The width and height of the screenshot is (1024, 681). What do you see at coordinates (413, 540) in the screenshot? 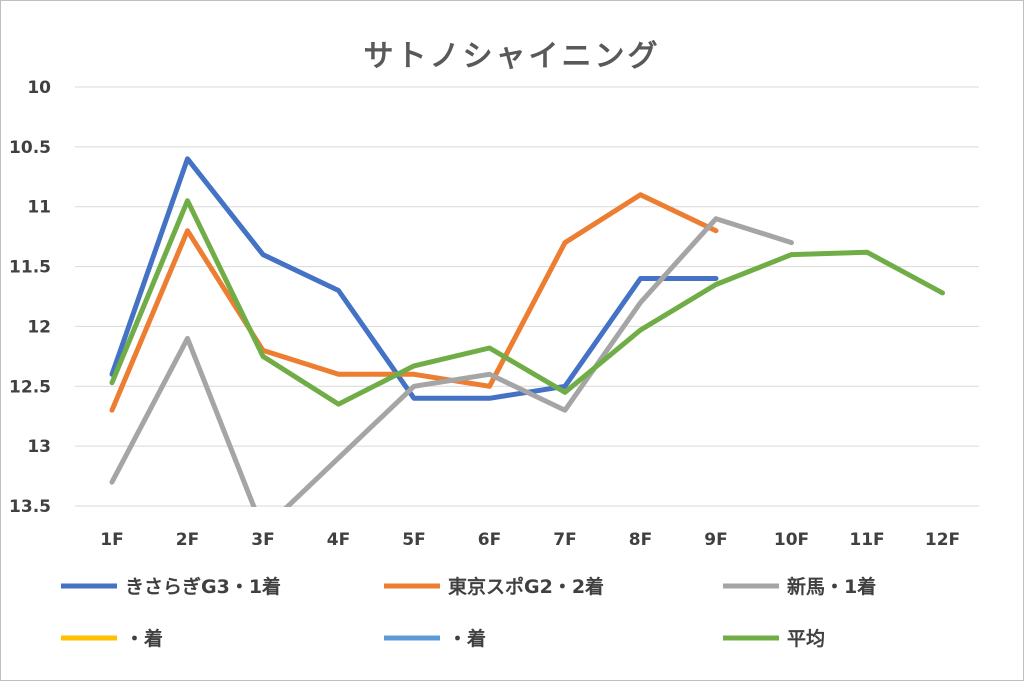
I see `x-tick-label: 5F` at bounding box center [413, 540].